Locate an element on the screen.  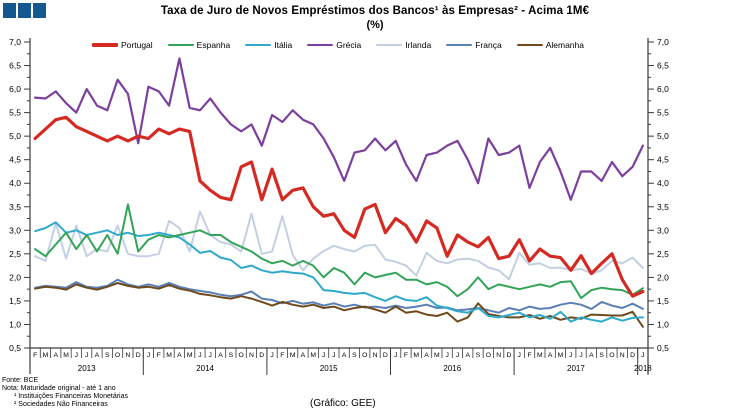
y-tick-label-left: 3,5 is located at coordinates (15, 207).